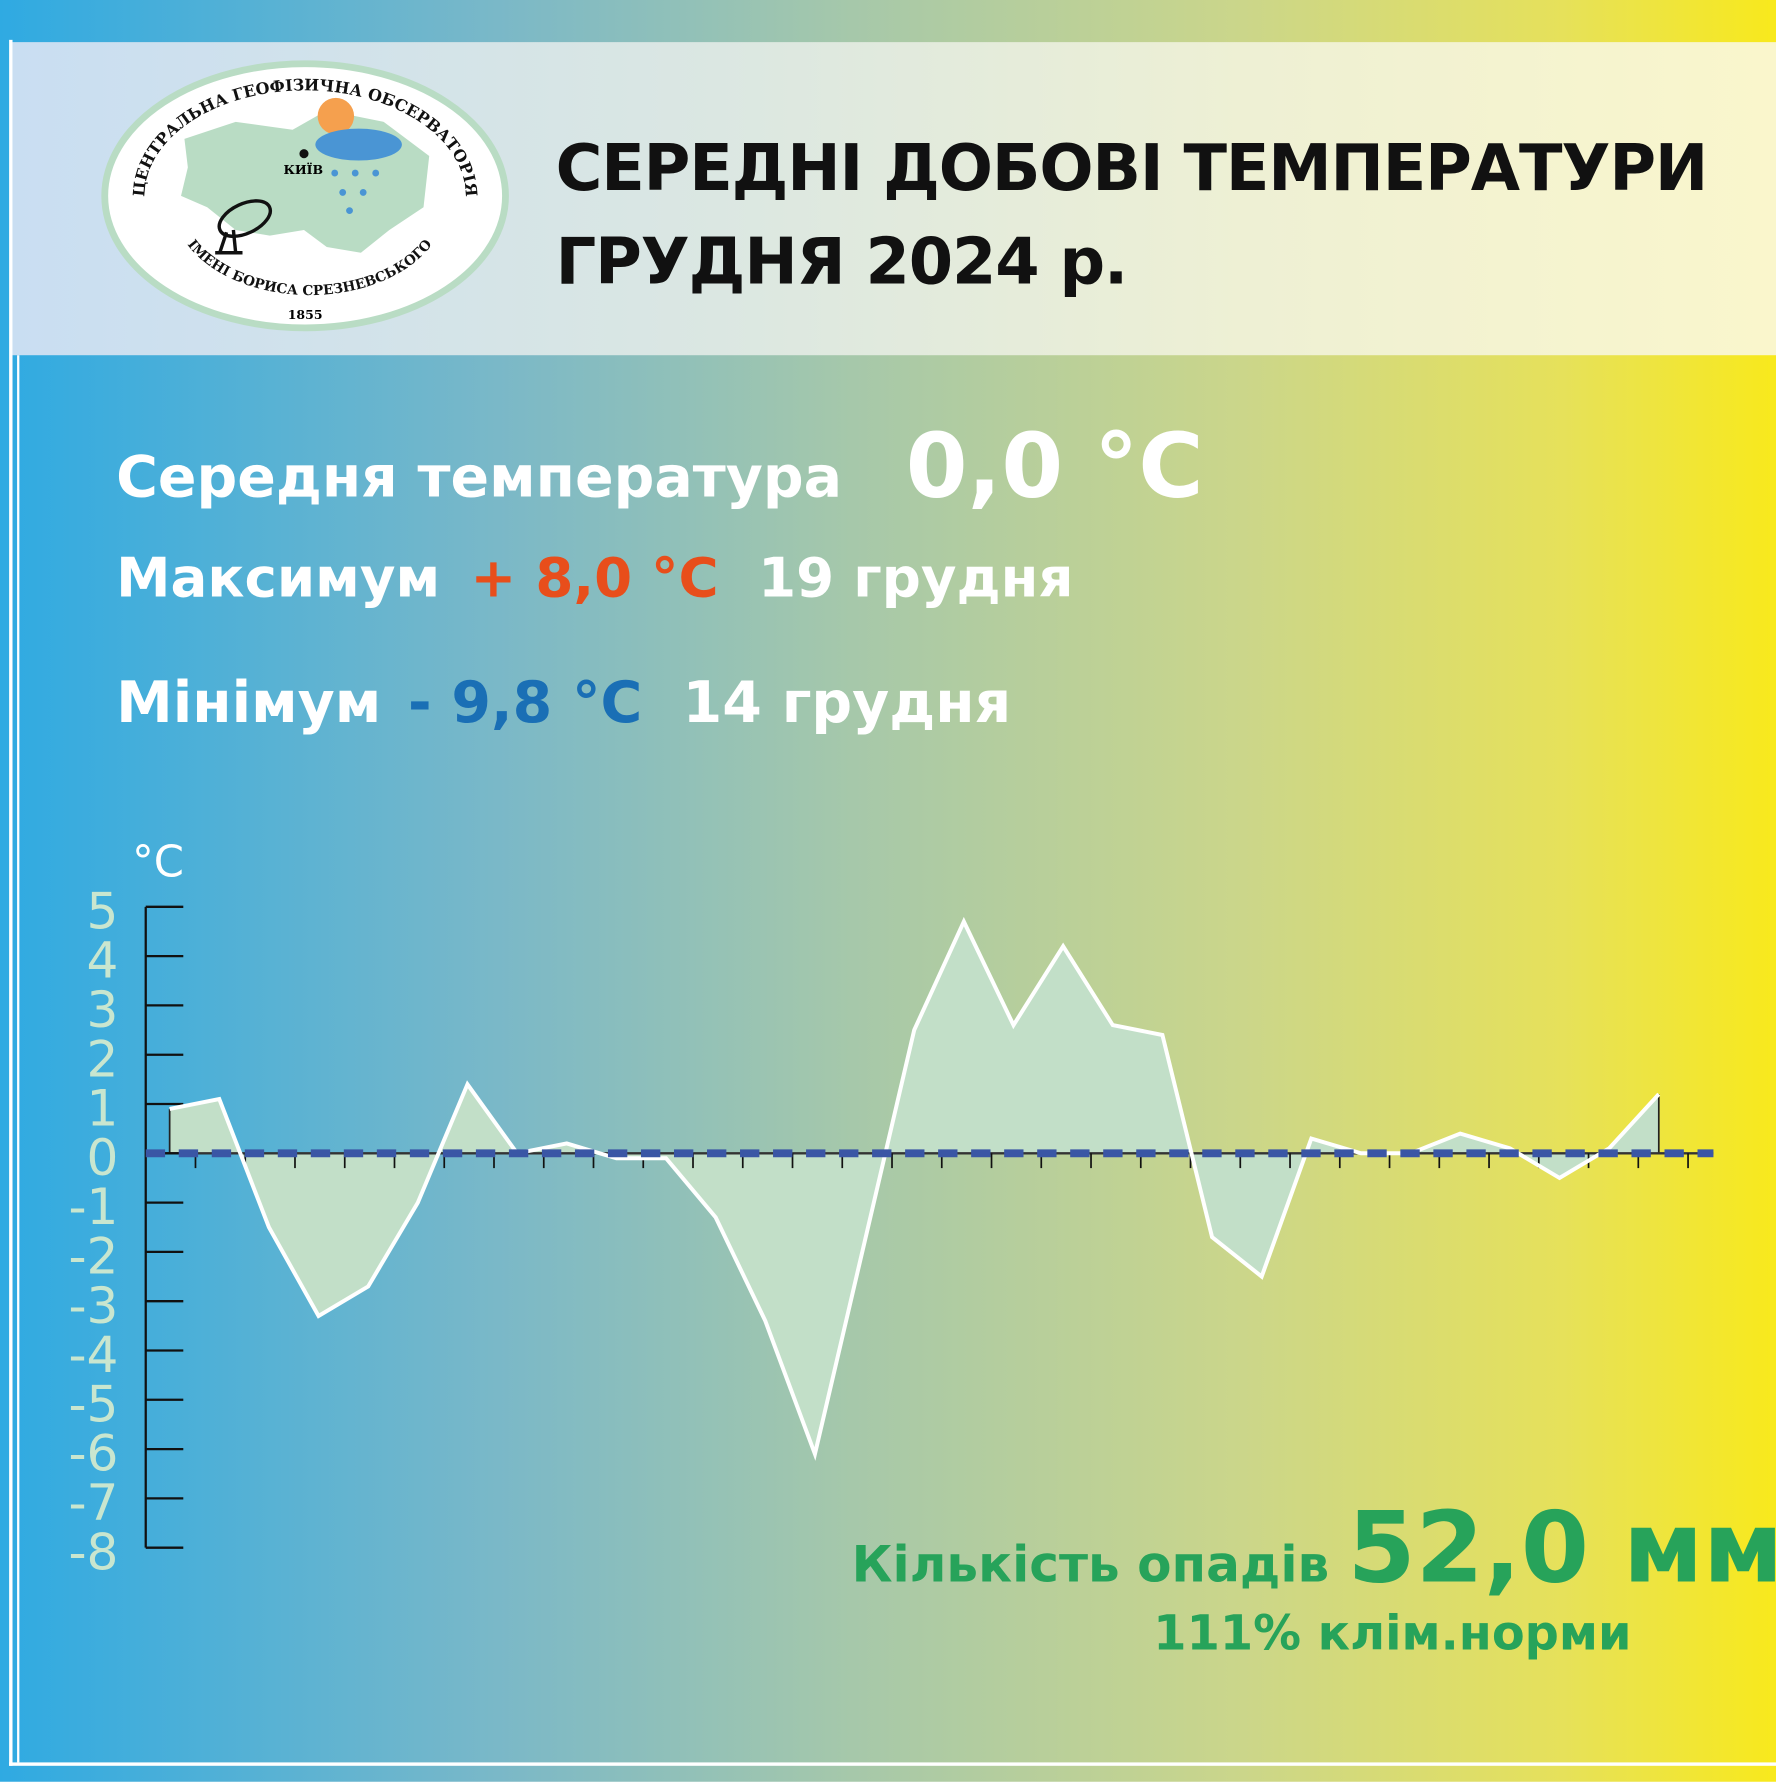 This screenshot has height=1782, width=1776. Describe the element at coordinates (93, 1207) in the screenshot. I see `y-tick-label: -1` at that location.